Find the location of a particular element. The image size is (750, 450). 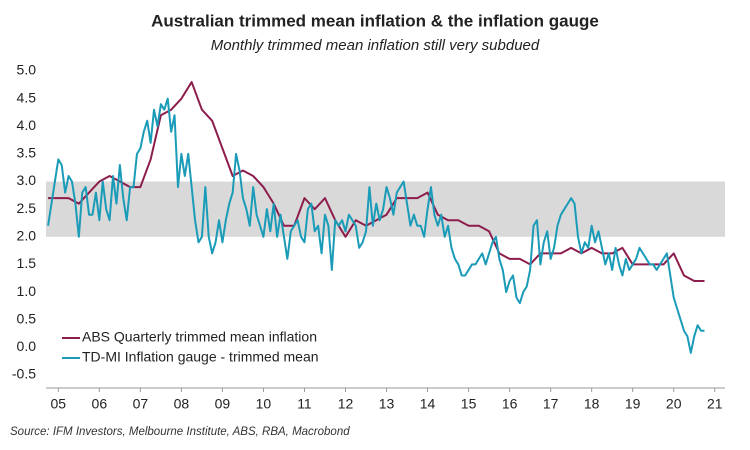

y-tick-label: 0.0 is located at coordinates (27, 346).